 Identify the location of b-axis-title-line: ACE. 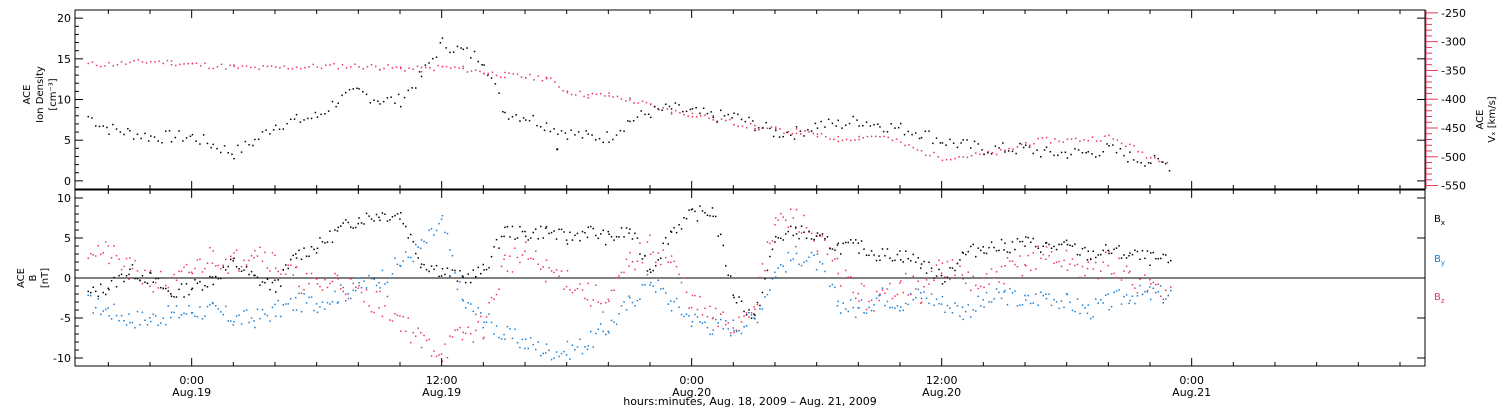
(21, 278).